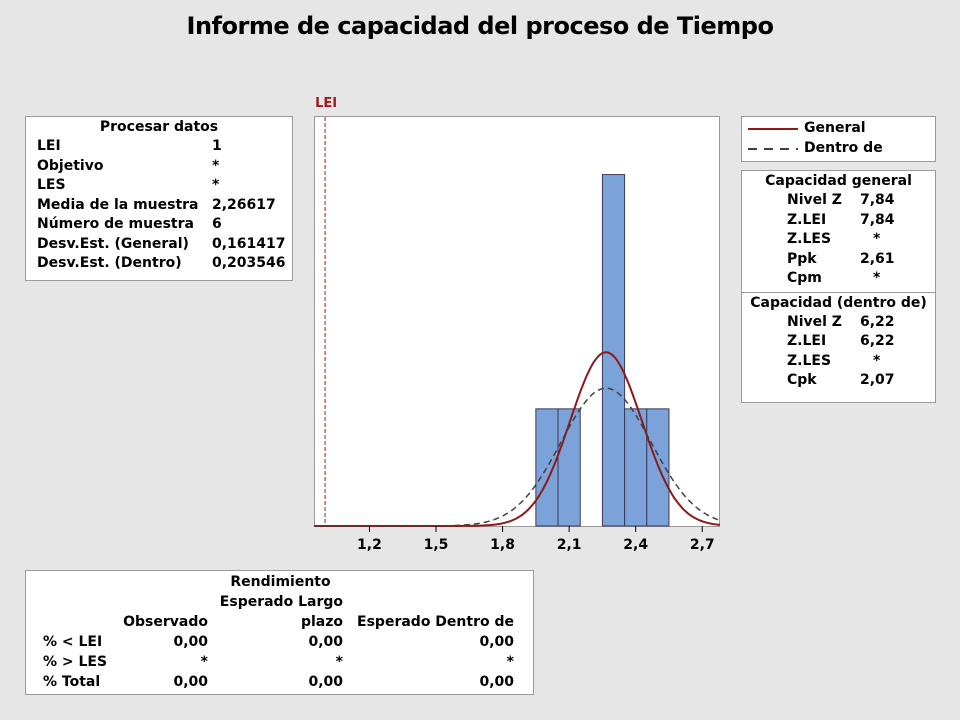 This screenshot has width=960, height=720. I want to click on x-tick-label: 2,7, so click(702, 545).